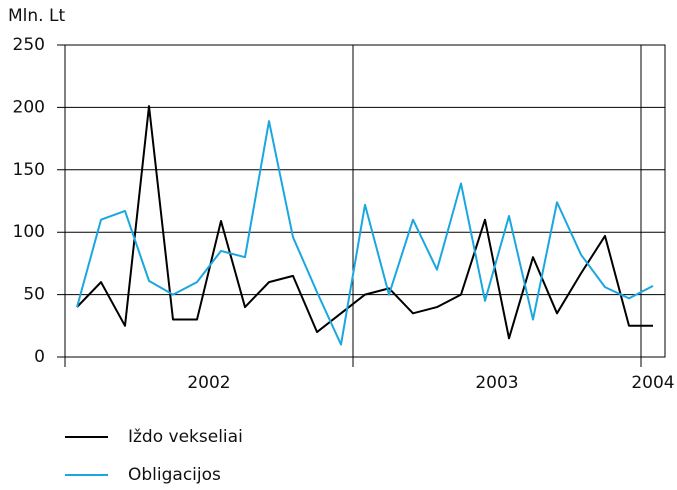 Image resolution: width=677 pixels, height=490 pixels. What do you see at coordinates (29, 107) in the screenshot?
I see `y-tick-label: 200` at bounding box center [29, 107].